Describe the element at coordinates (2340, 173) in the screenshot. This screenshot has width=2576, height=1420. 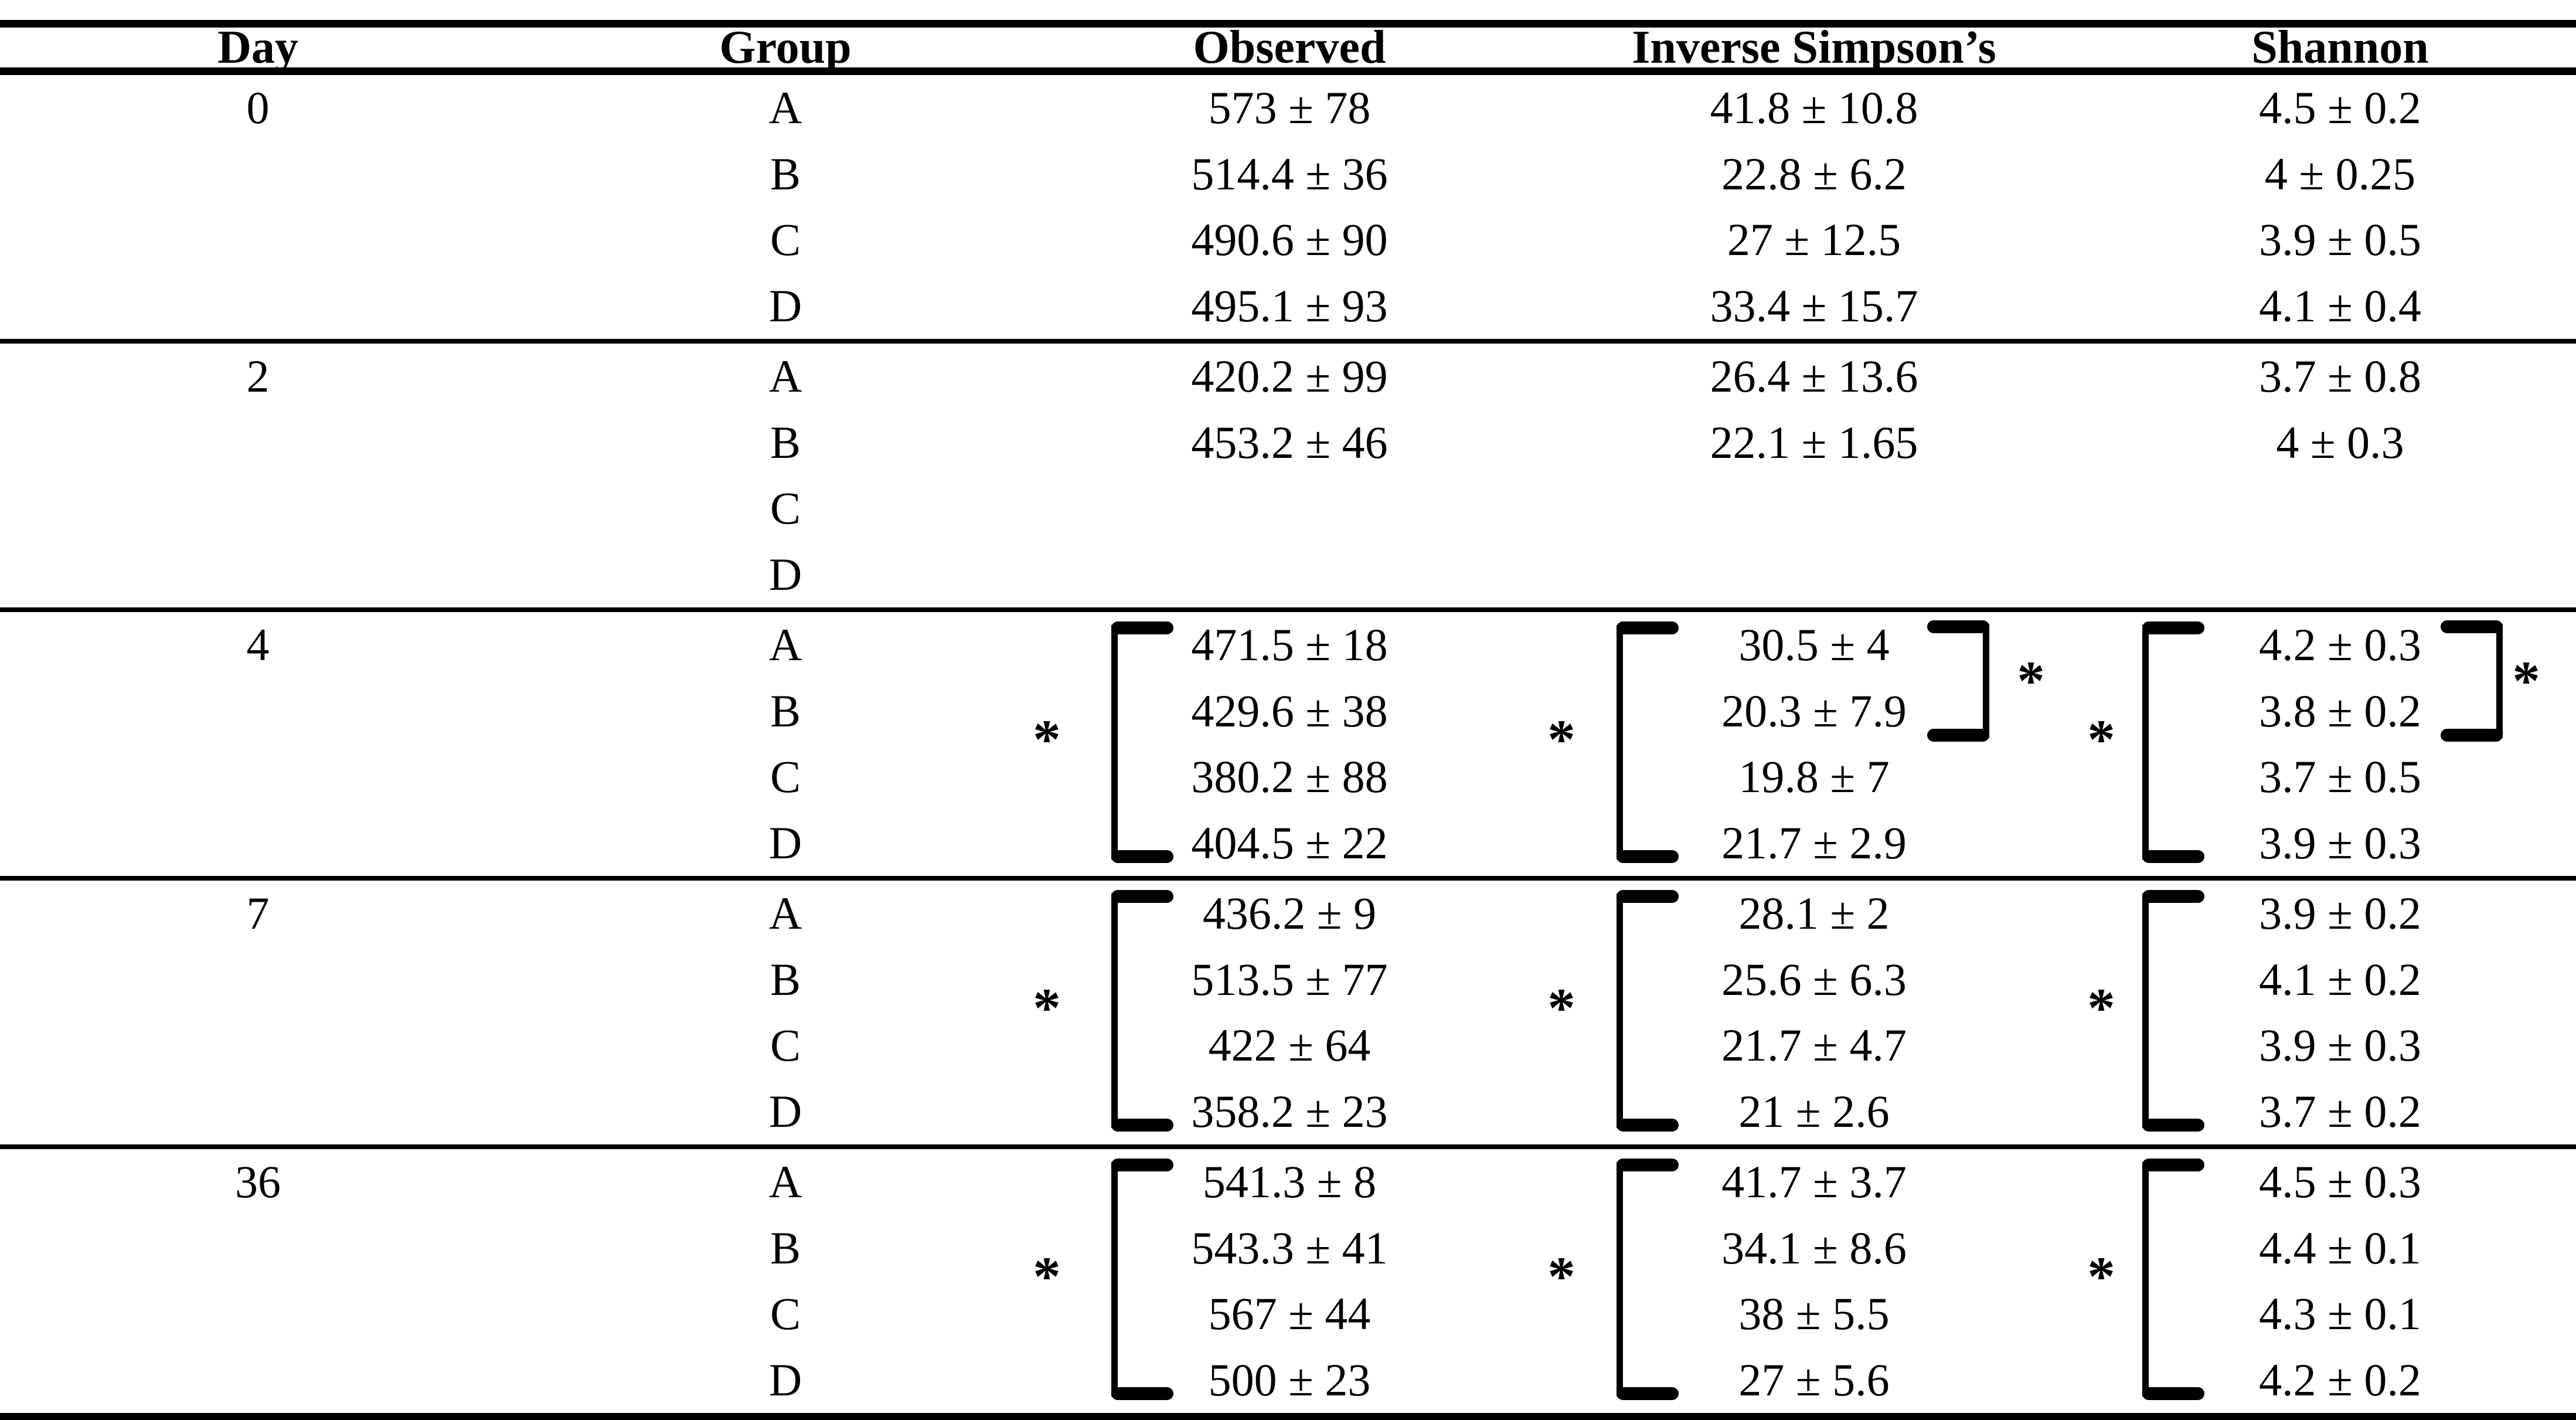
I see `shannon-value: 4 ± 0.25` at that location.